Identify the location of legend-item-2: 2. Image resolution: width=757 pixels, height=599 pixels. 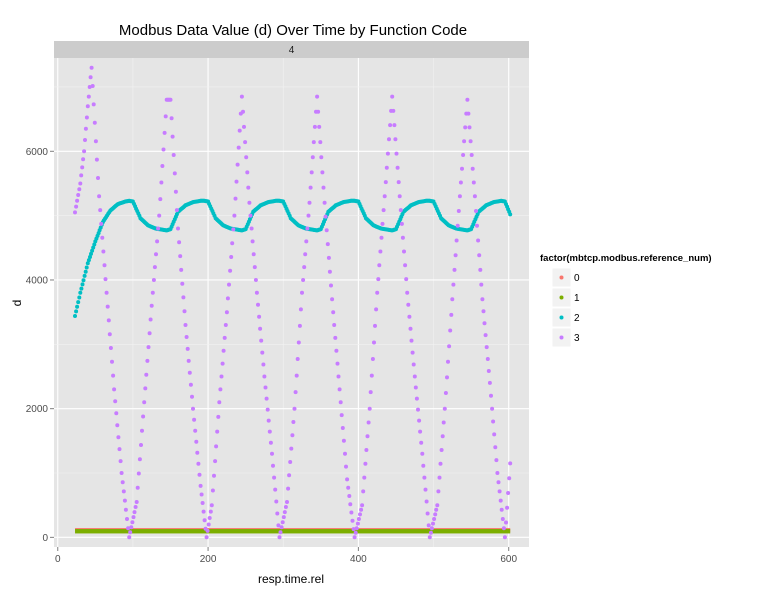
(565, 317).